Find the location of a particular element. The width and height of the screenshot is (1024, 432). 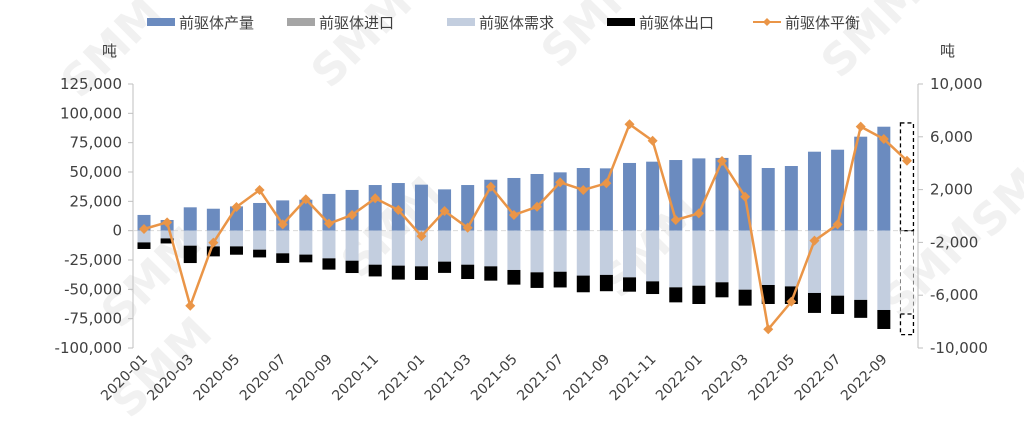

x-tick-label: 2020-07 is located at coordinates (263, 378).